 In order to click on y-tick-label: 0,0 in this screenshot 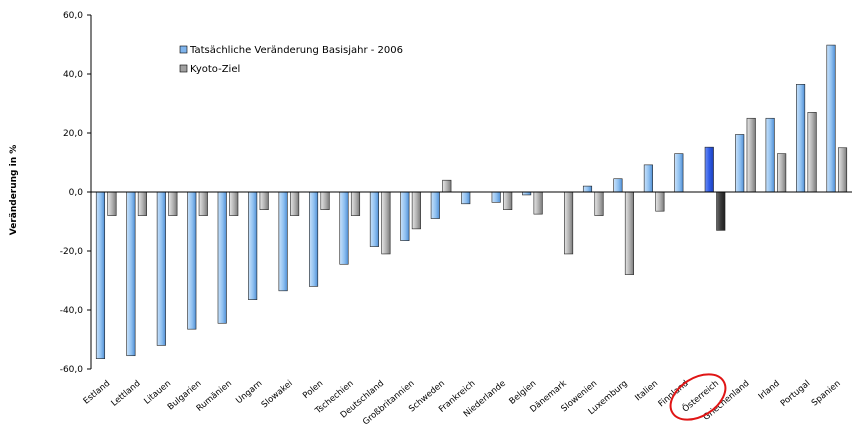, I will do `click(76, 193)`.